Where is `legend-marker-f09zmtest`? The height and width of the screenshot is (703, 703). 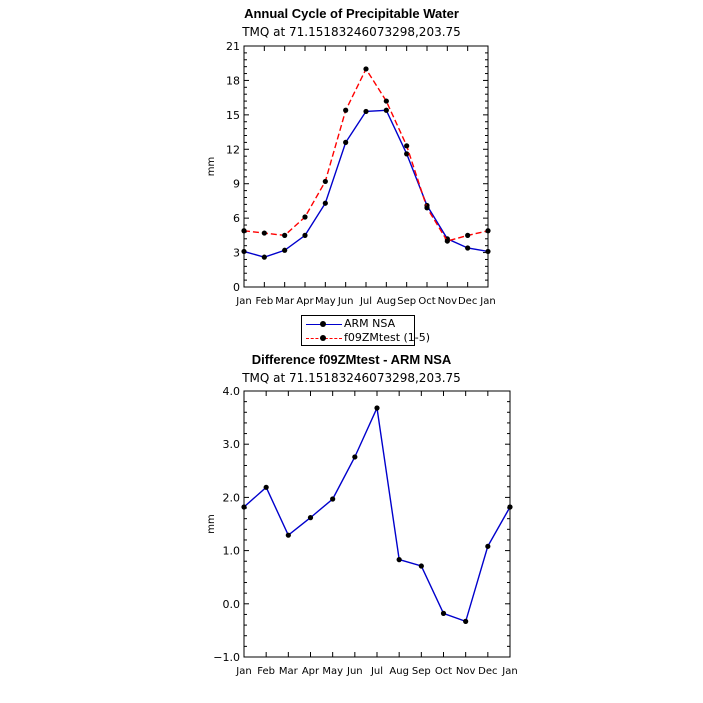 legend-marker-f09zmtest is located at coordinates (323, 338).